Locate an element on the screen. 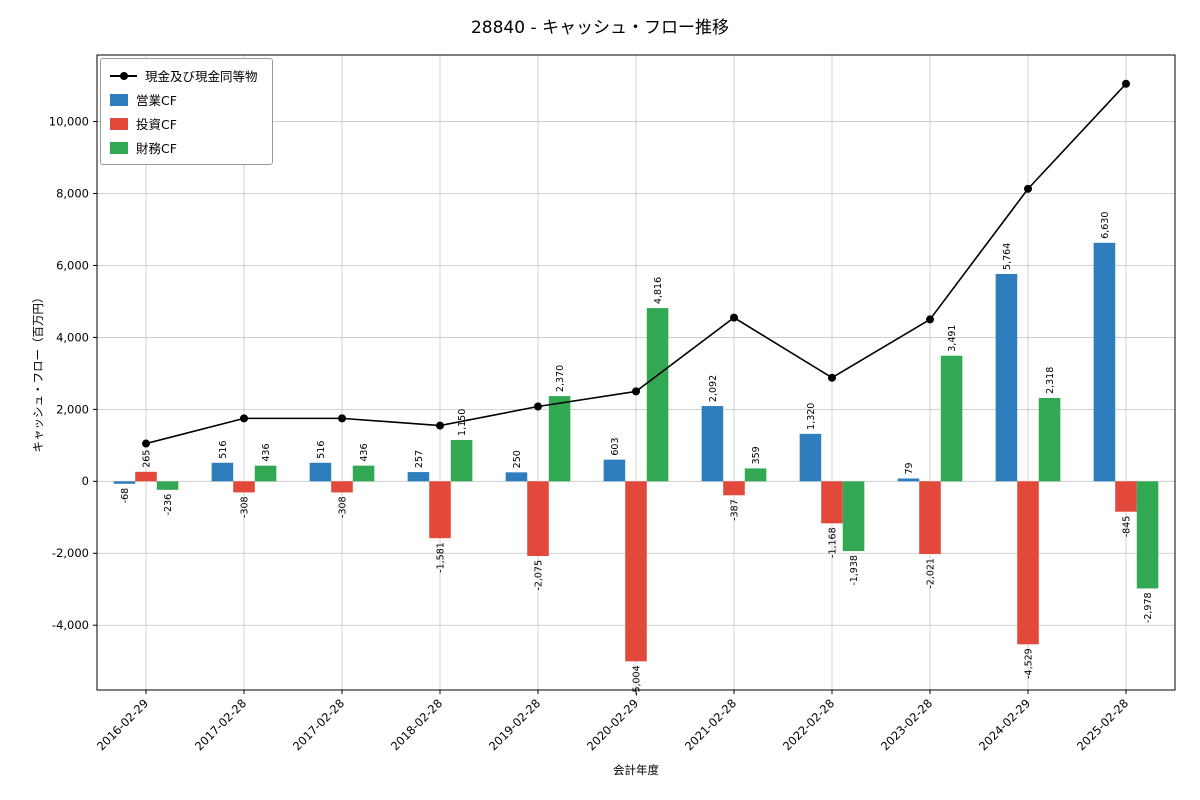 This screenshot has width=1200, height=800. line-marker-dot-icon is located at coordinates (123, 75).